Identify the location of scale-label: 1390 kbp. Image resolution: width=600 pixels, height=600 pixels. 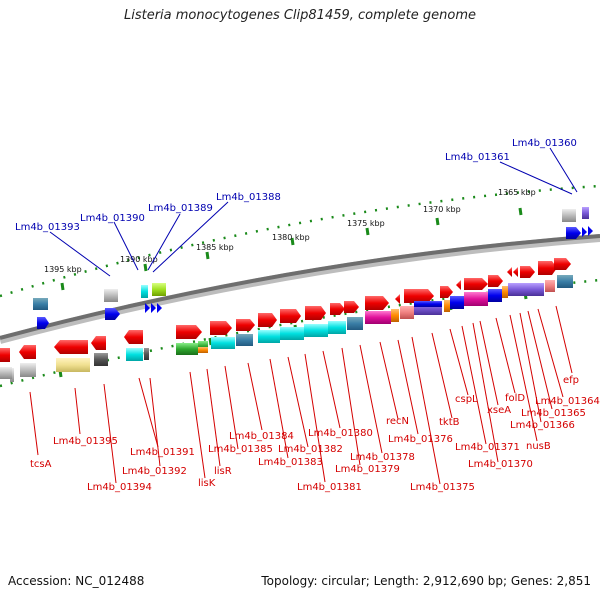
(139, 259).